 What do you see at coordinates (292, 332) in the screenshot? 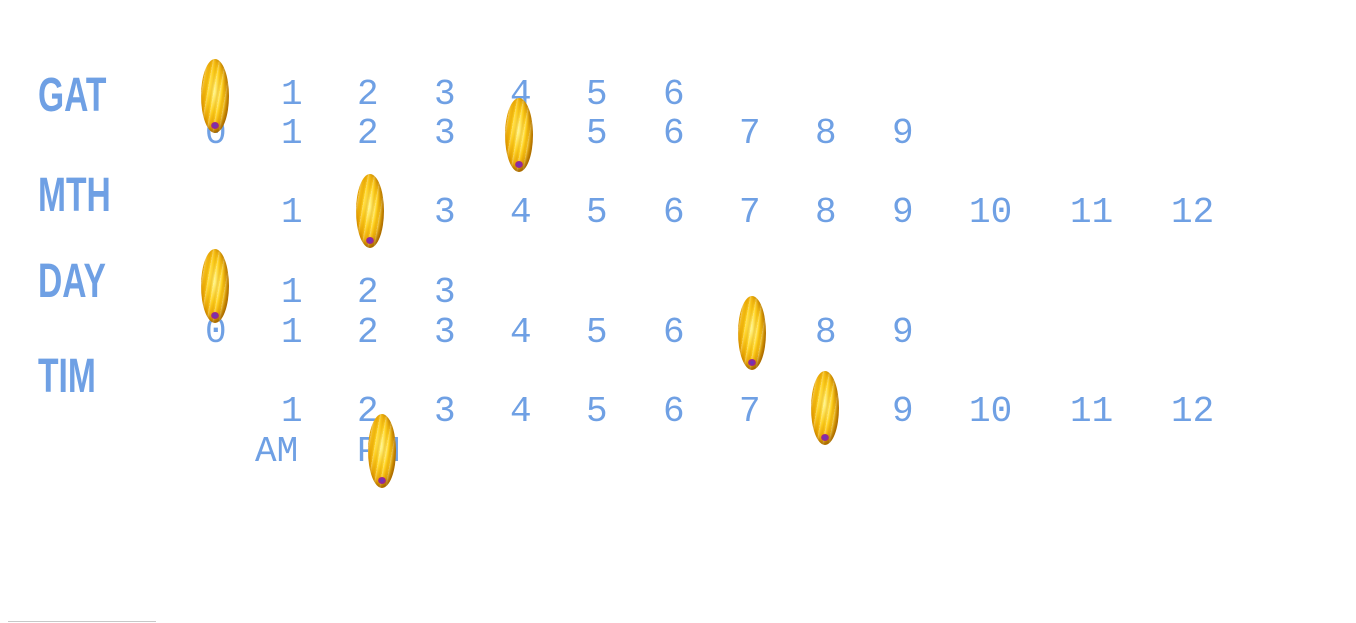
I see `day-ones-digit-1: 1` at bounding box center [292, 332].